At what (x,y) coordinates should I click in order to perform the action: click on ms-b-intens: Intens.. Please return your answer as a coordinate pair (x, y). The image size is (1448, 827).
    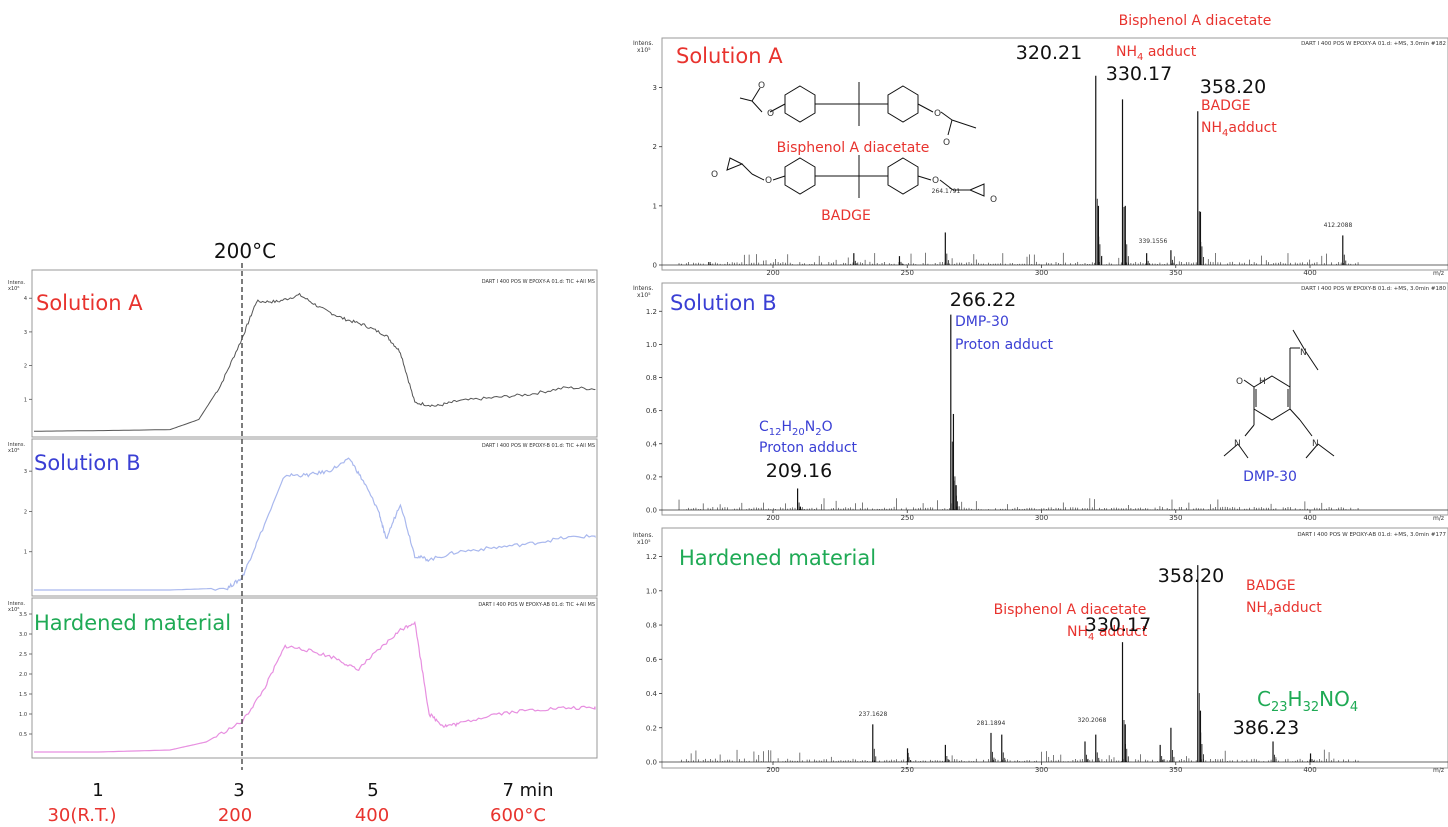
    Looking at the image, I should click on (643, 288).